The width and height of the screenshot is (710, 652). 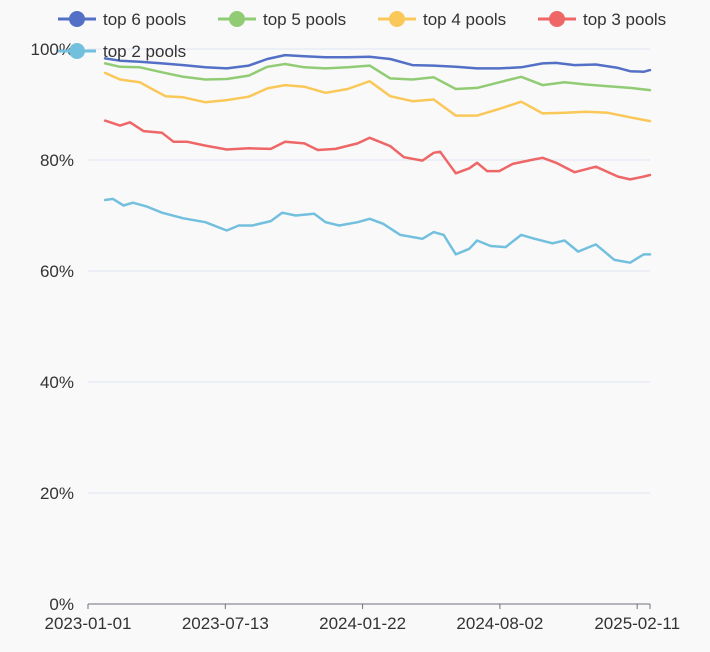 What do you see at coordinates (637, 623) in the screenshot?
I see `x-tick-label: 2025-02-11` at bounding box center [637, 623].